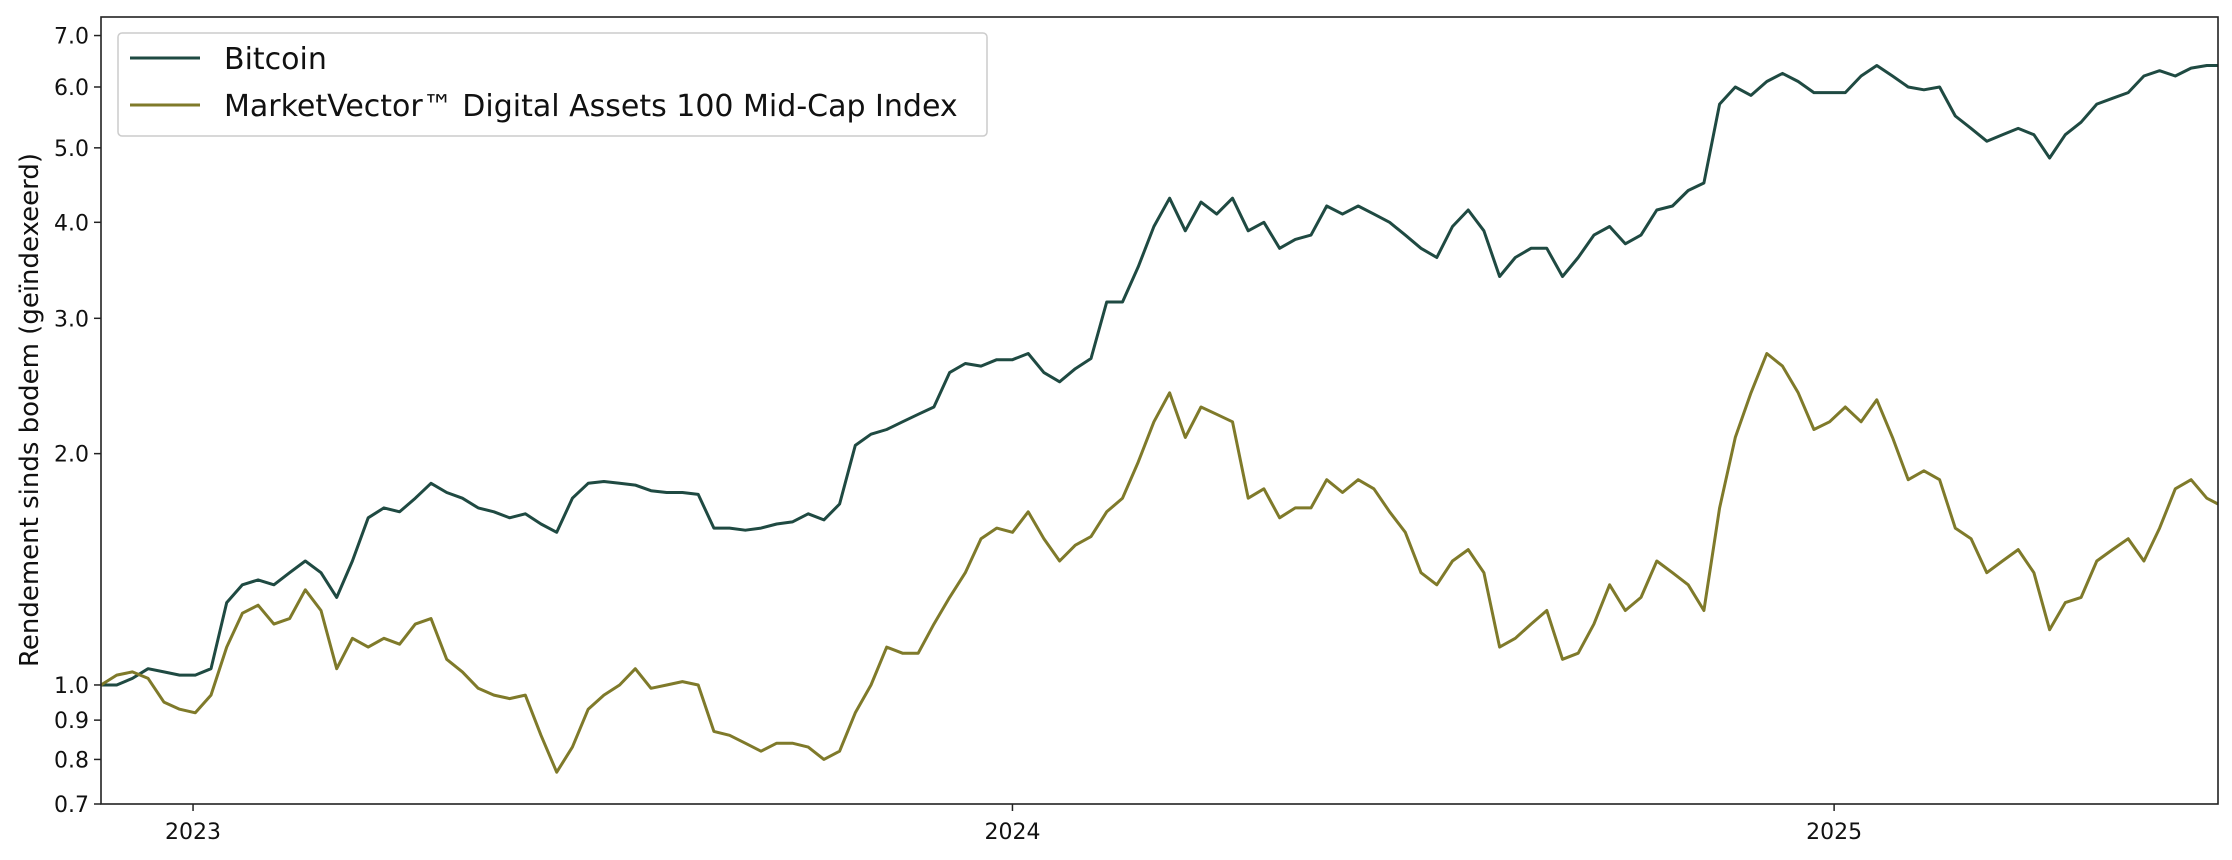 The image size is (2232, 860). I want to click on x-axis: 2023 2024 2025, so click(1013, 824).